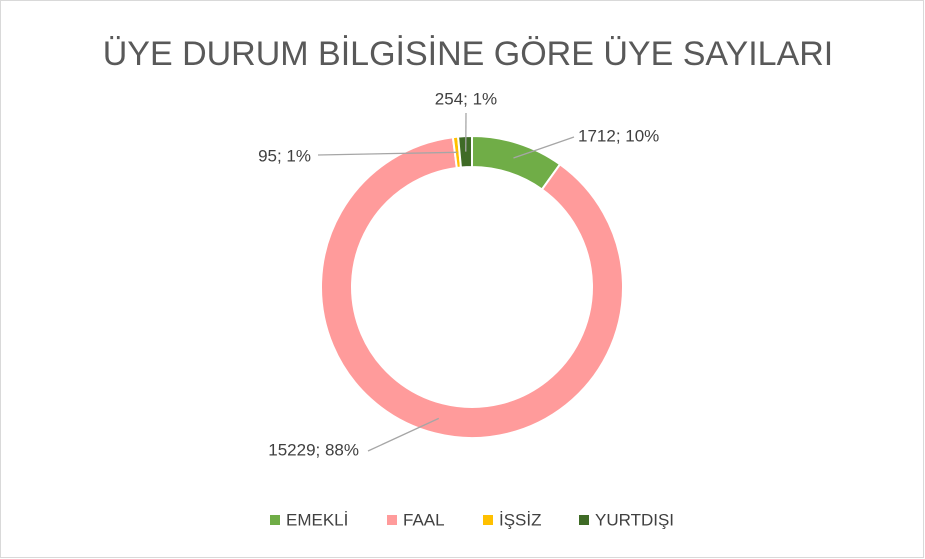  Describe the element at coordinates (464, 151) in the screenshot. I see `donut-slice` at that location.